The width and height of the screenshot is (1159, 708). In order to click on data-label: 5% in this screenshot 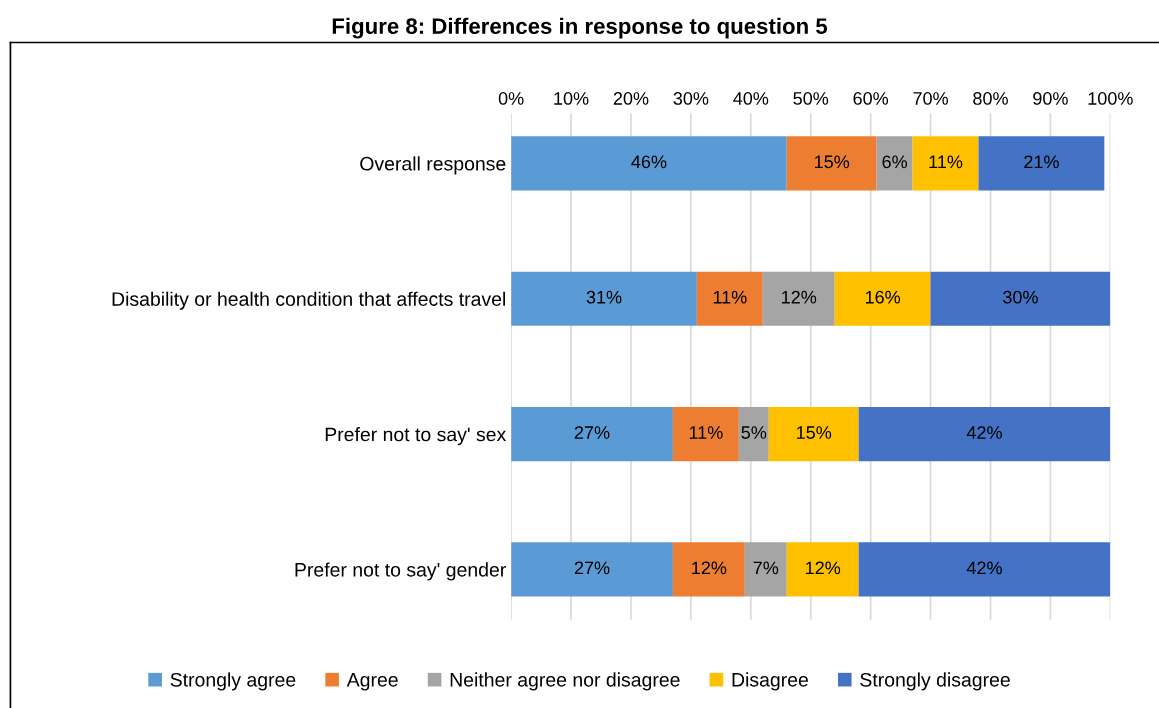, I will do `click(754, 432)`.